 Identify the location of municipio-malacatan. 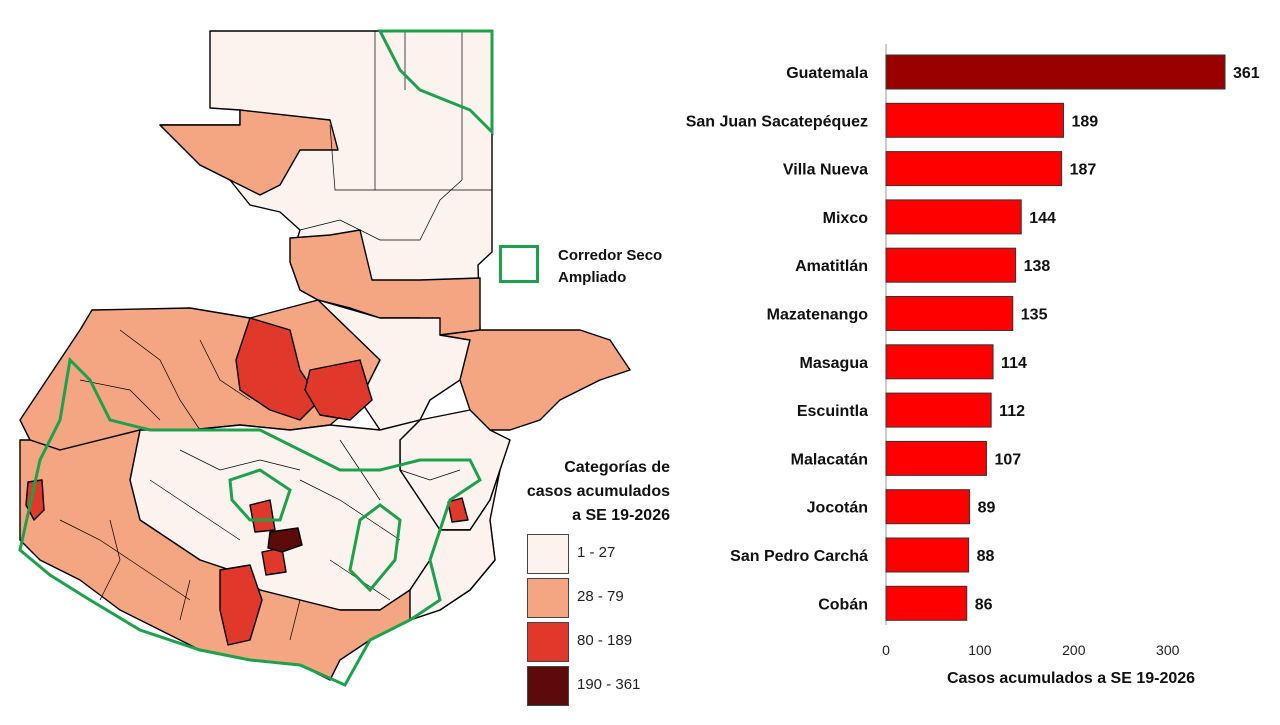
(35, 500).